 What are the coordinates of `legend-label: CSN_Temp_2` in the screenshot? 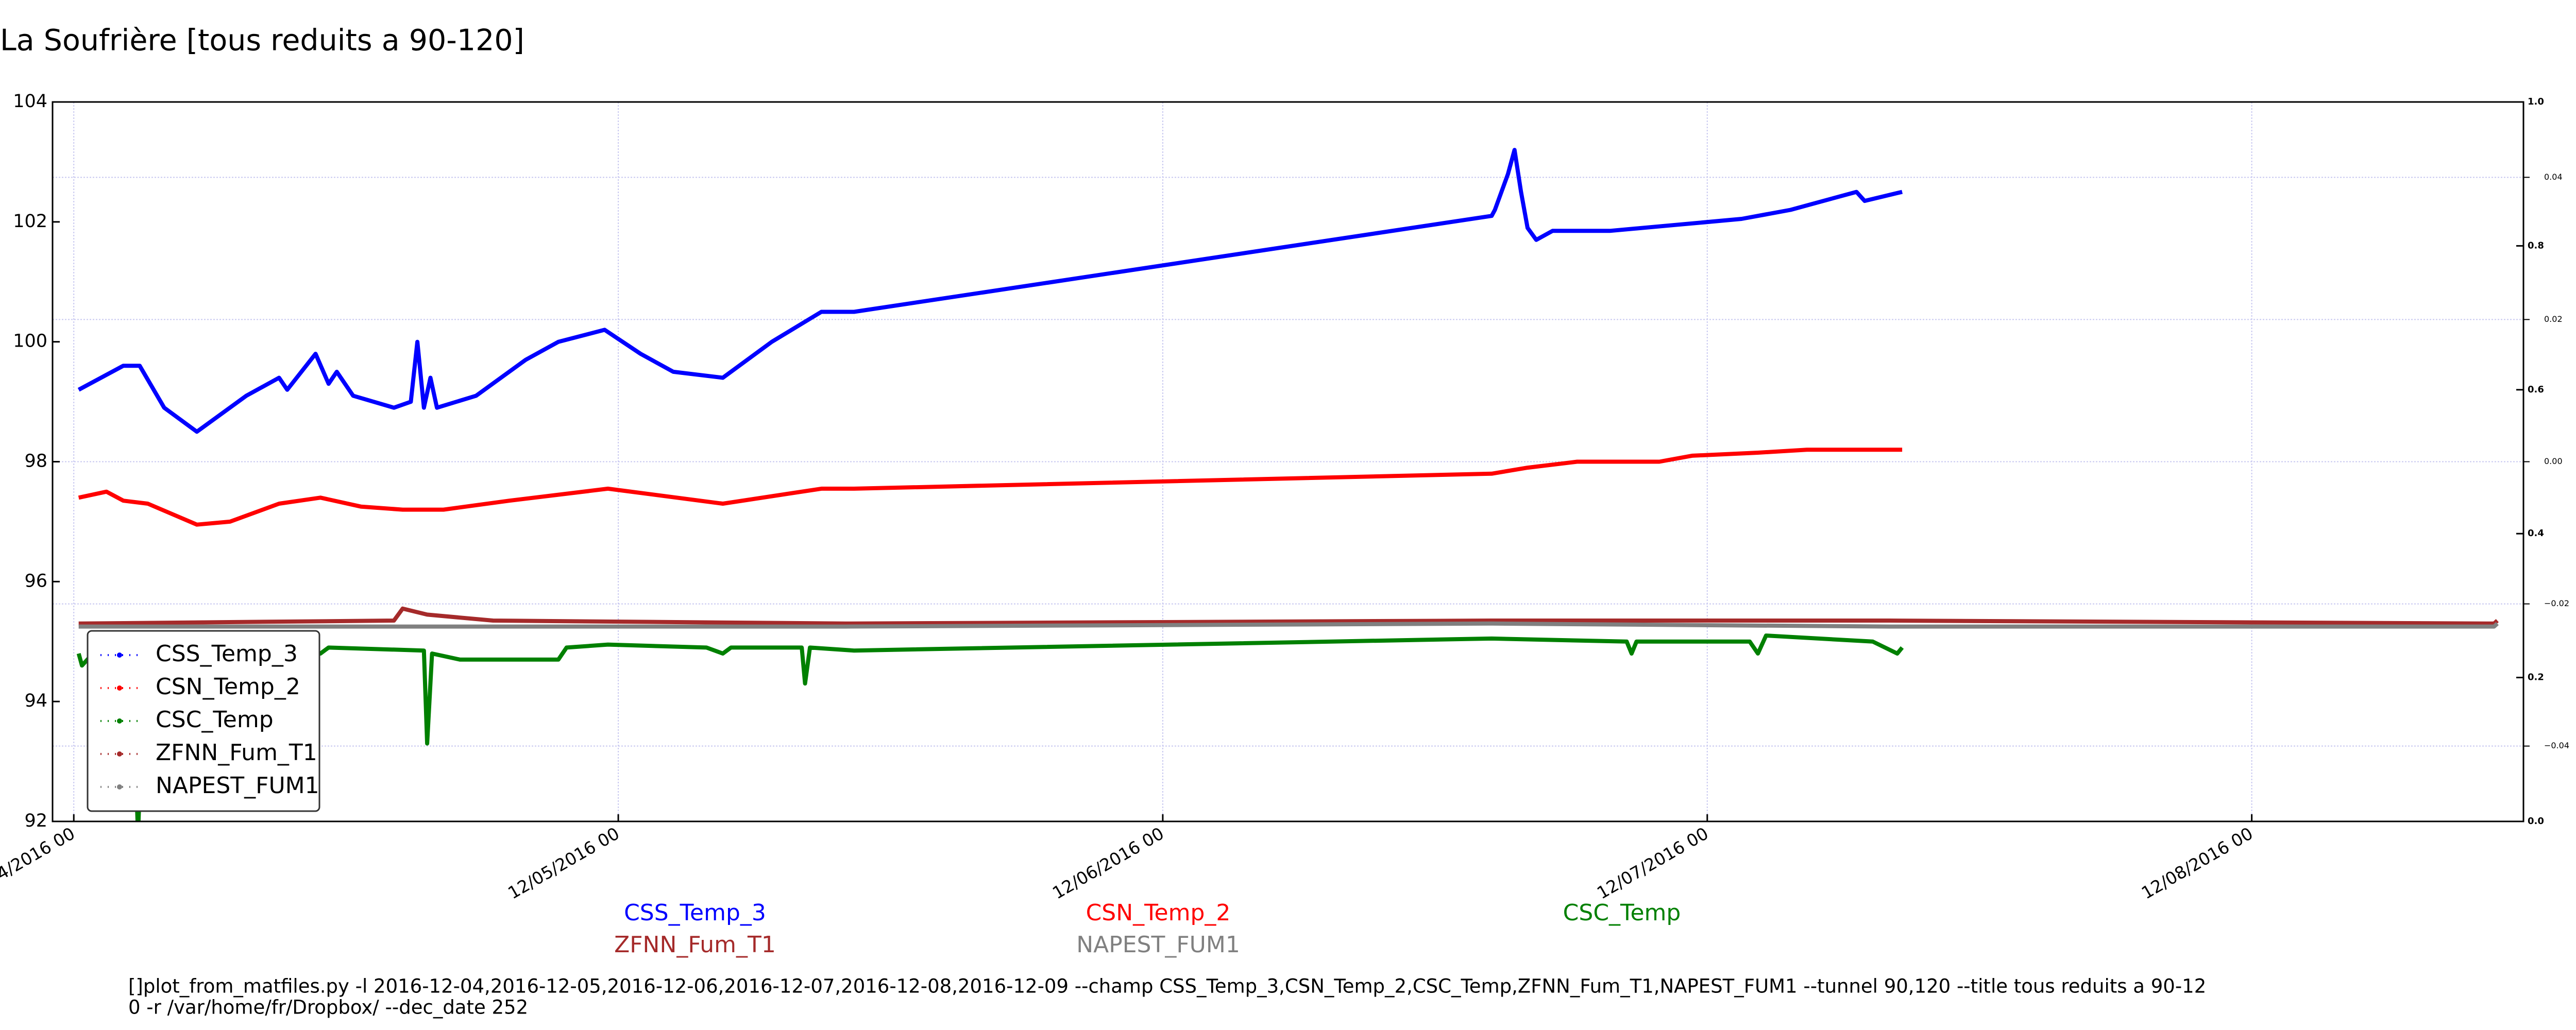 It's located at (228, 687).